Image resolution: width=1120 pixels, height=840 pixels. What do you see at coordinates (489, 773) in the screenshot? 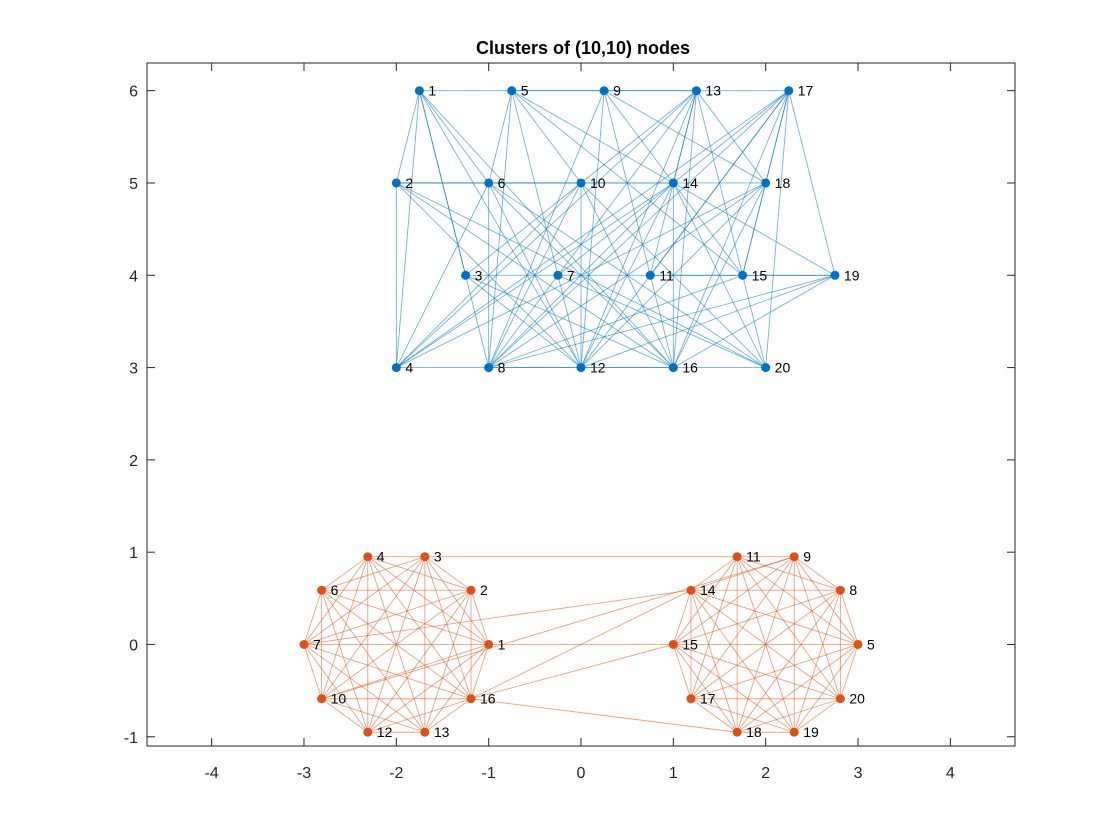
I see `x-tick-label: -1` at bounding box center [489, 773].